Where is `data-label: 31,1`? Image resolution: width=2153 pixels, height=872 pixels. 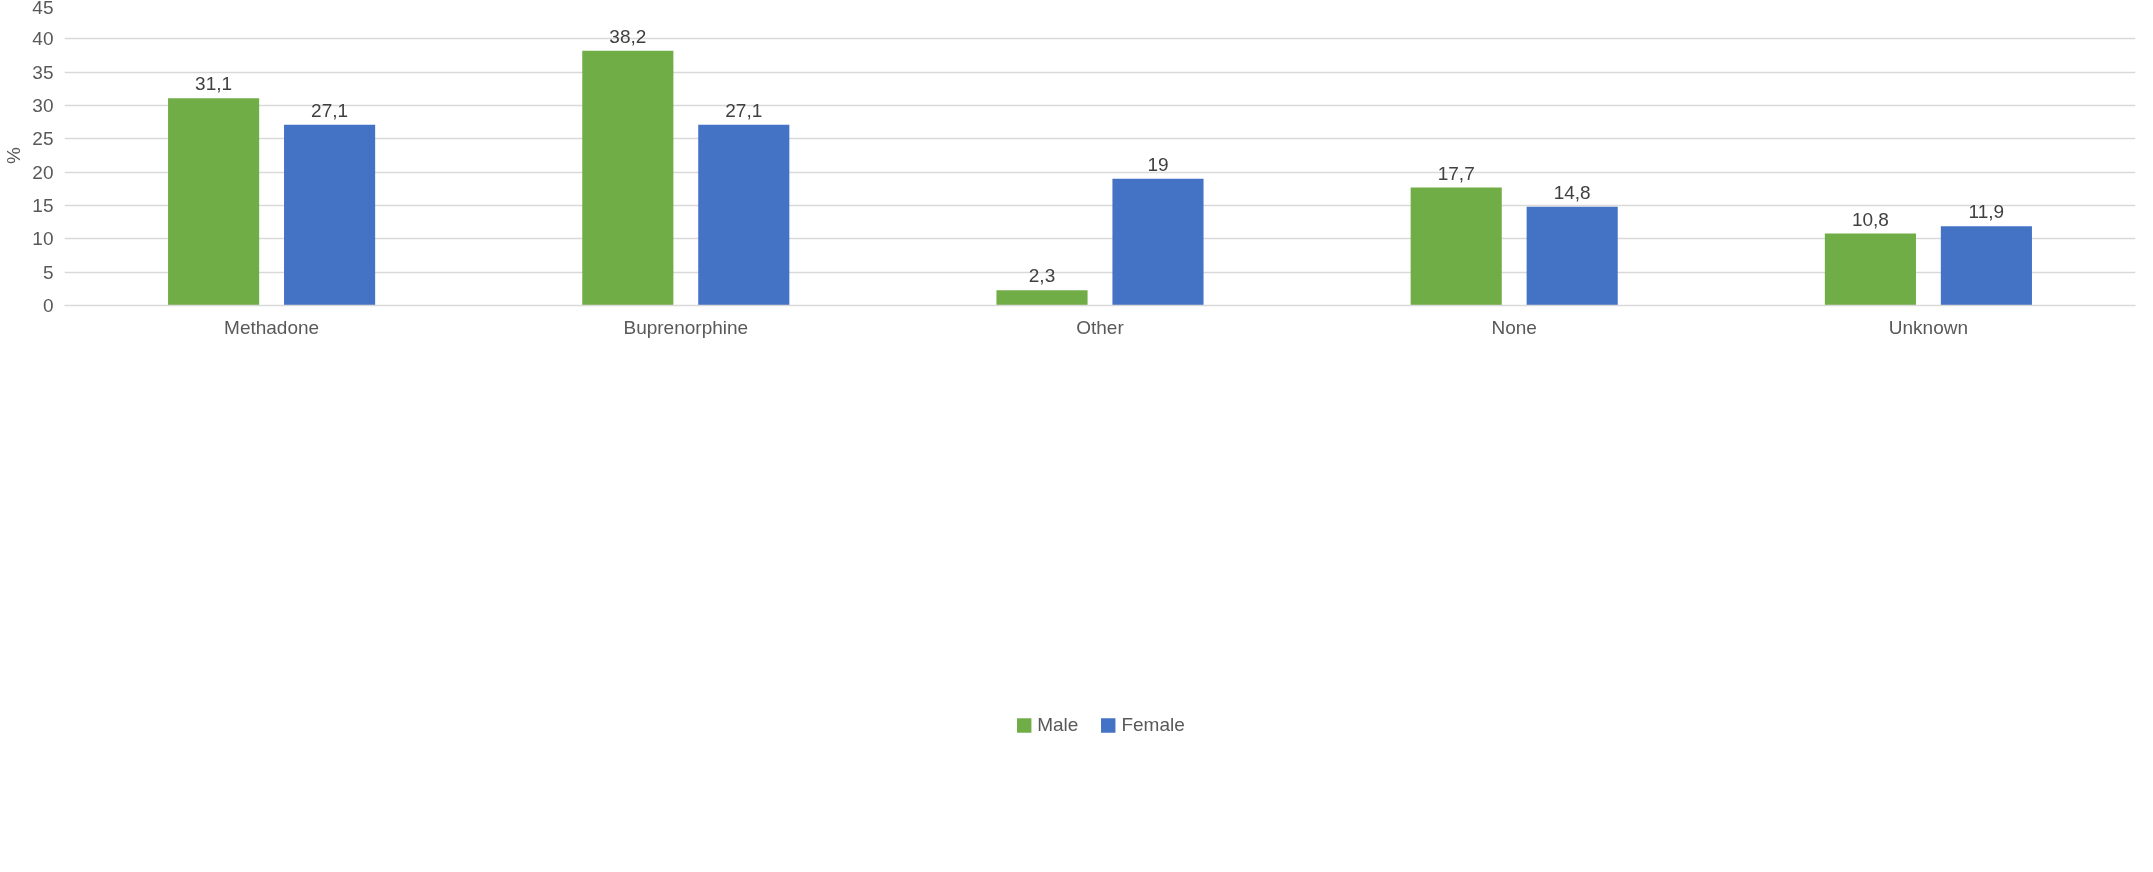
data-label: 31,1 is located at coordinates (214, 84).